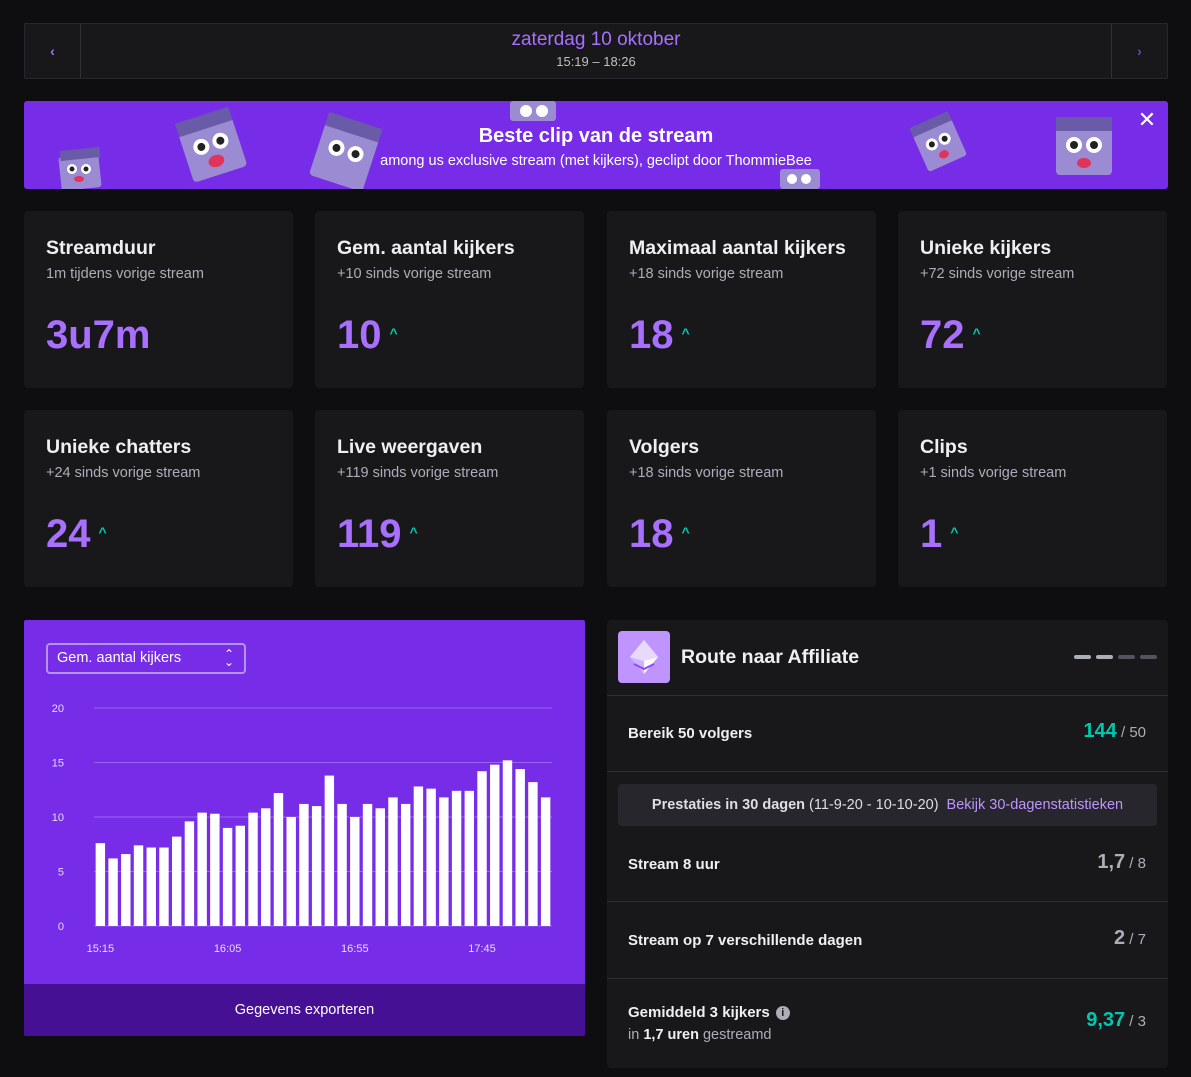 This screenshot has width=1191, height=1077. What do you see at coordinates (782, 1013) in the screenshot?
I see `info-icon: i` at bounding box center [782, 1013].